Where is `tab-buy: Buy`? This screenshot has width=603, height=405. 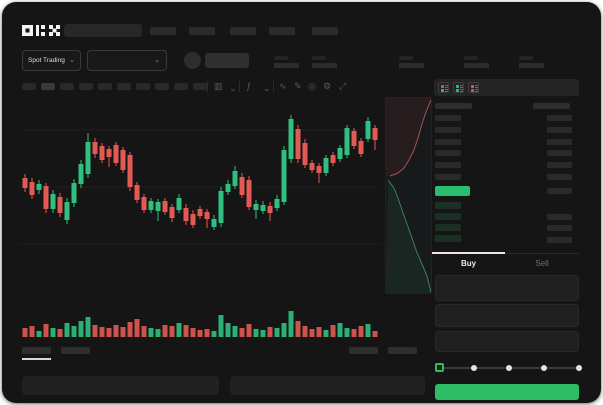
tab-buy: Buy is located at coordinates (468, 263).